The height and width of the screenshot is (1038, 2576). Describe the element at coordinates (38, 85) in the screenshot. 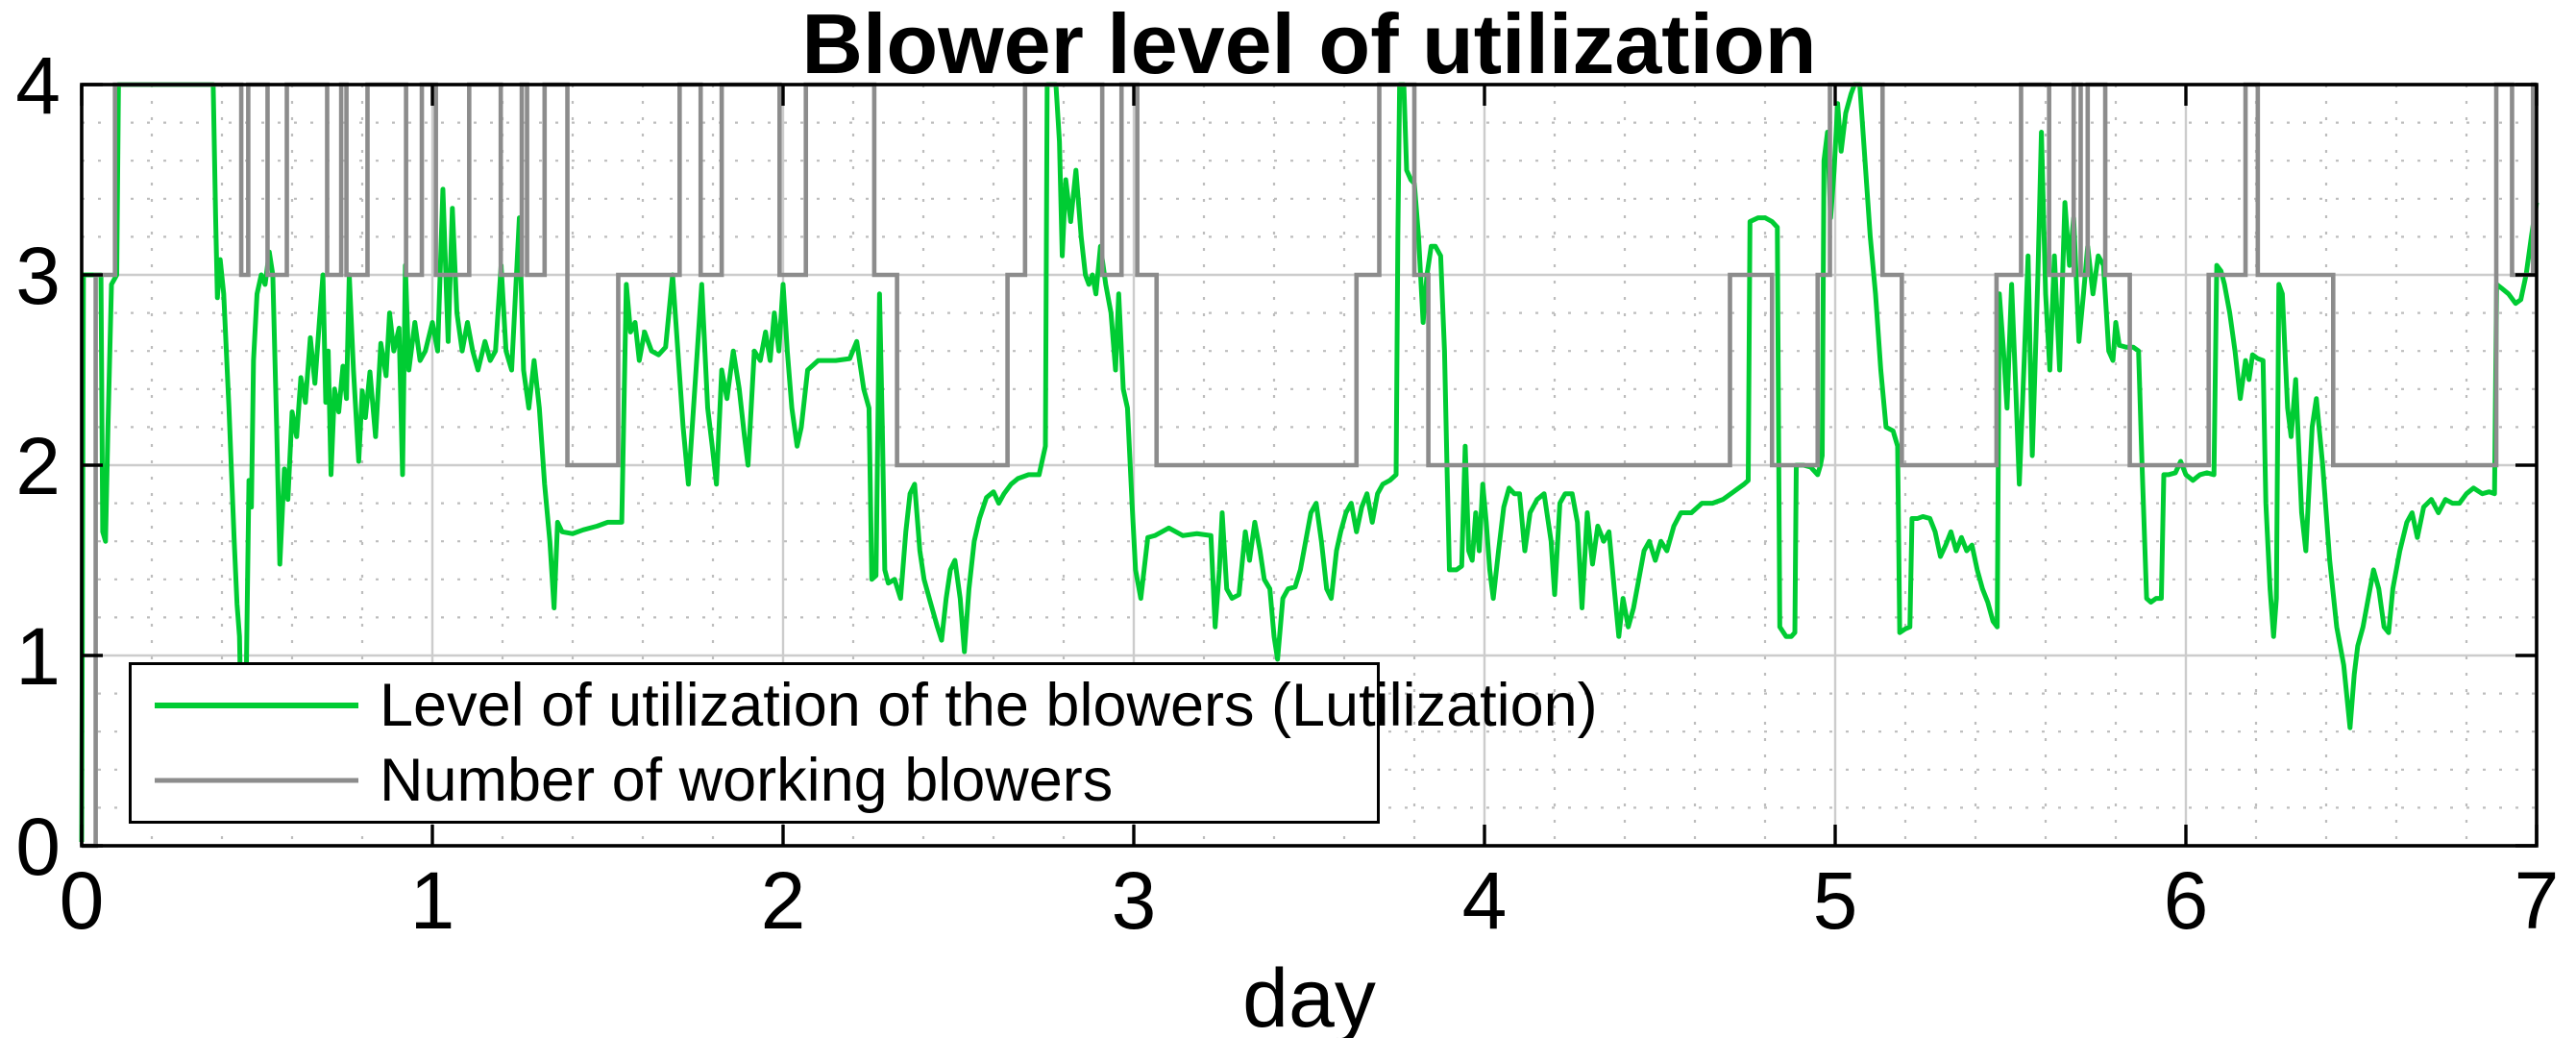

I see `y-tick-label: 4` at that location.